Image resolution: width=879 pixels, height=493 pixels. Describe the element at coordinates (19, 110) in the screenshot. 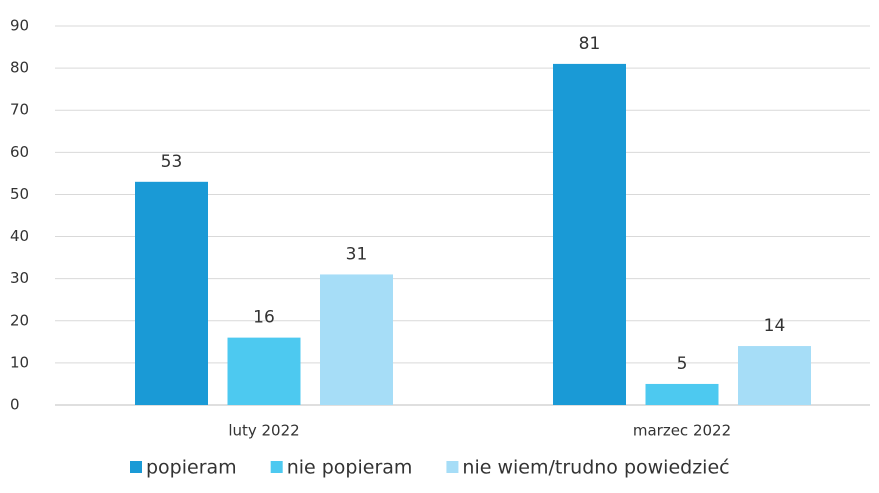

I see `y-tick-label: 70` at that location.